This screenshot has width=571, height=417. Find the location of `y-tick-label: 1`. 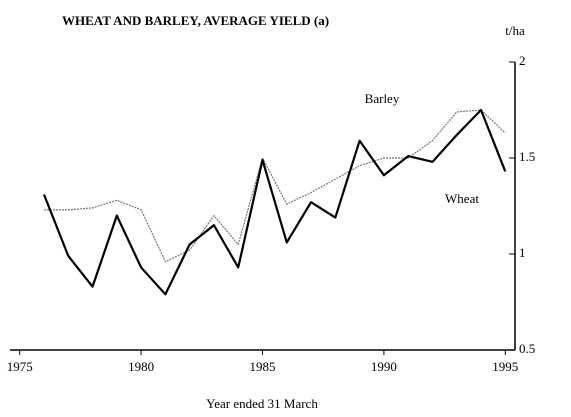

y-tick-label: 1 is located at coordinates (522, 252).